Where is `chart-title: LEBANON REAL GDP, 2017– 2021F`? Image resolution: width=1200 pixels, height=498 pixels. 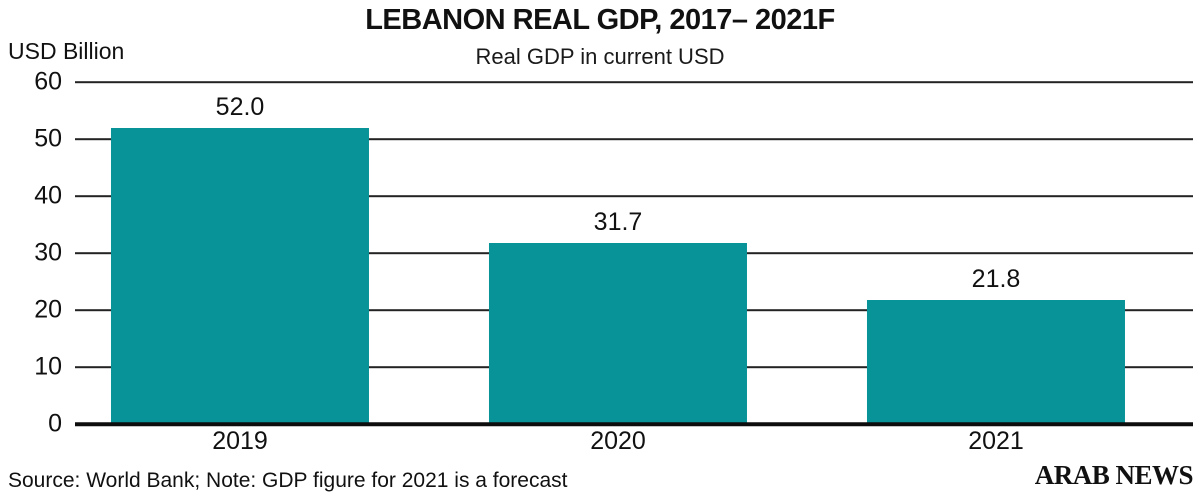
chart-title: LEBANON REAL GDP, 2017– 2021F is located at coordinates (600, 20).